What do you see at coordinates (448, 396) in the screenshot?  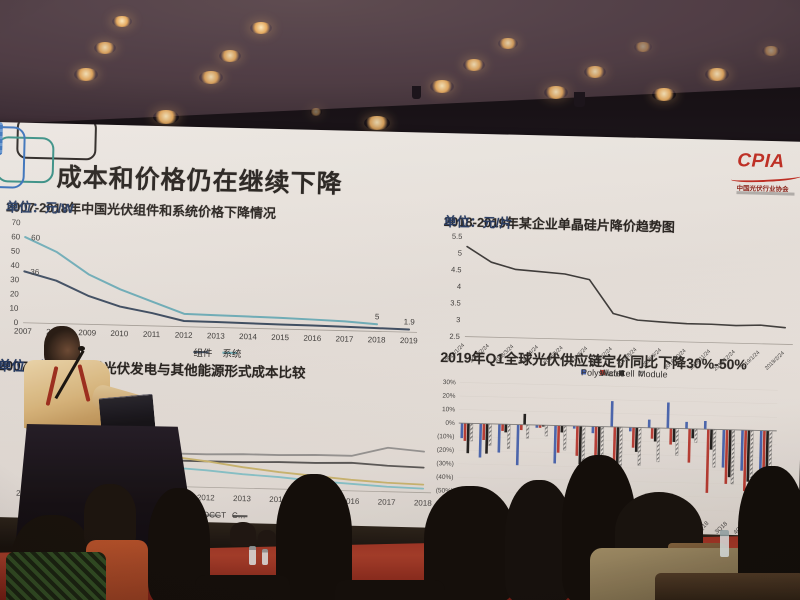 I see `svg-text: 20%` at bounding box center [448, 396].